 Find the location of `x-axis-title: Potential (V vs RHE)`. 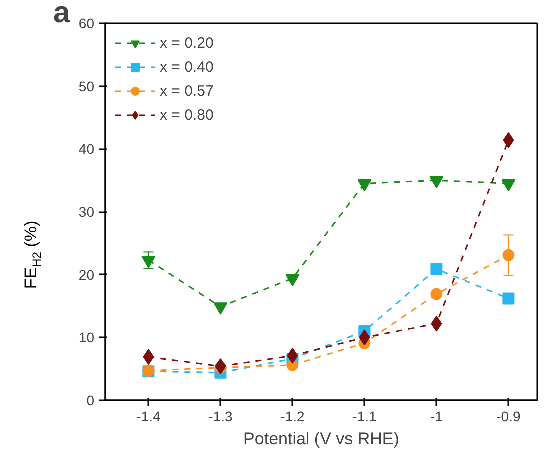

x-axis-title: Potential (V vs RHE) is located at coordinates (322, 439).